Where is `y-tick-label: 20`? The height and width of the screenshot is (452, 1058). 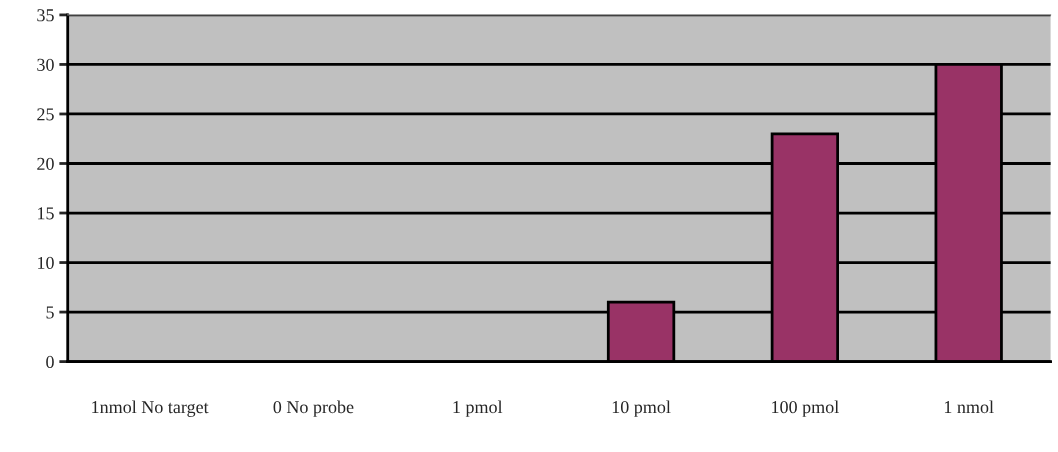
y-tick-label: 20 is located at coordinates (45, 163).